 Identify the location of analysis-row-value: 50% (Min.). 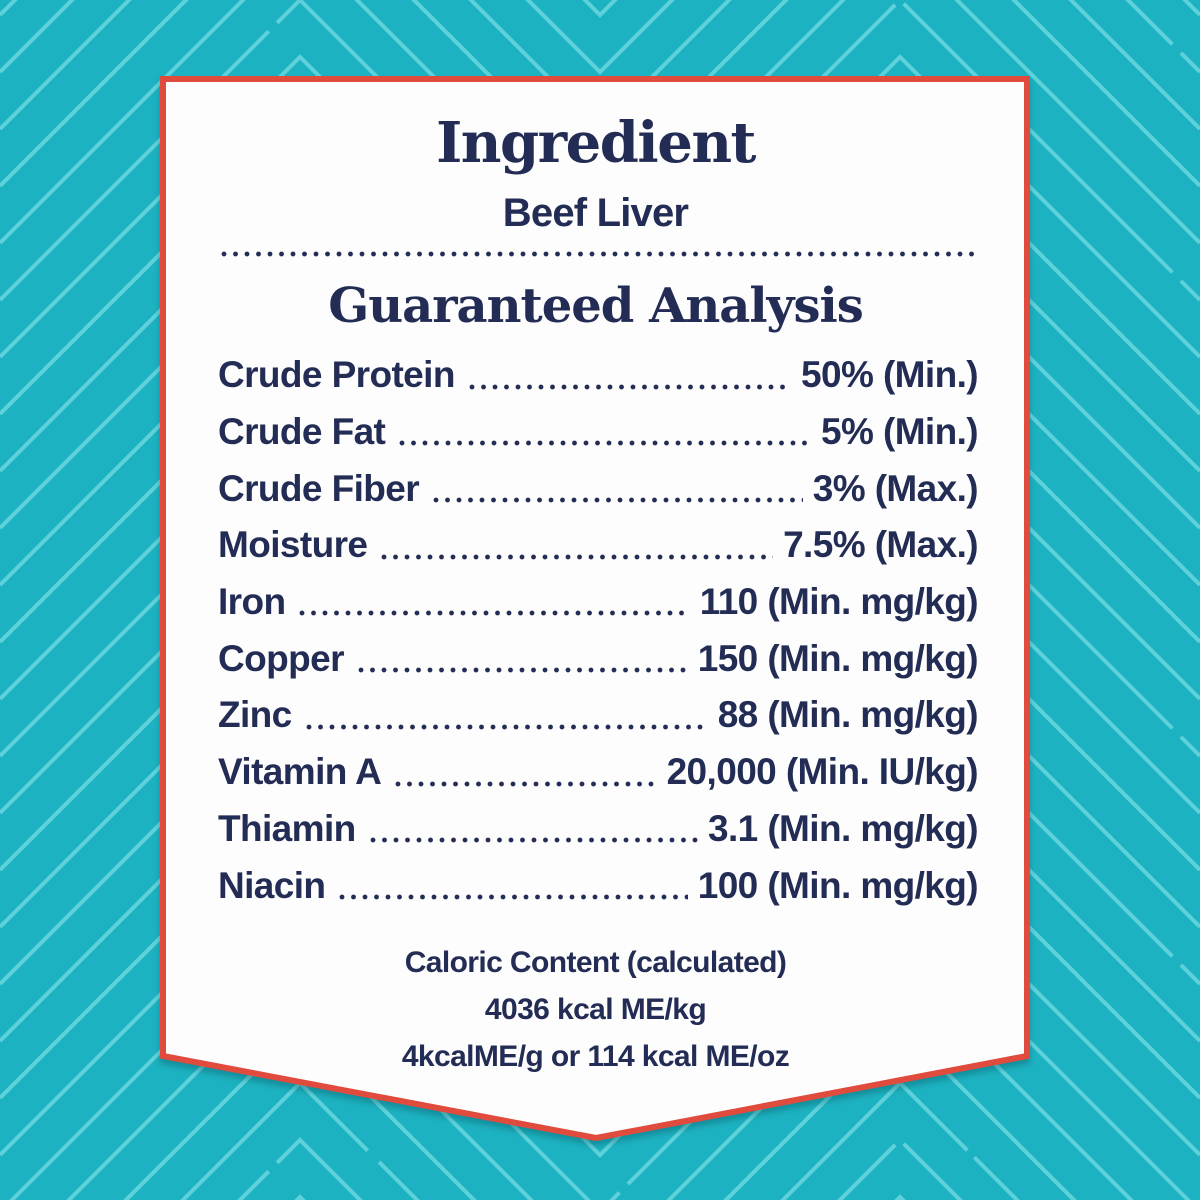
(890, 375).